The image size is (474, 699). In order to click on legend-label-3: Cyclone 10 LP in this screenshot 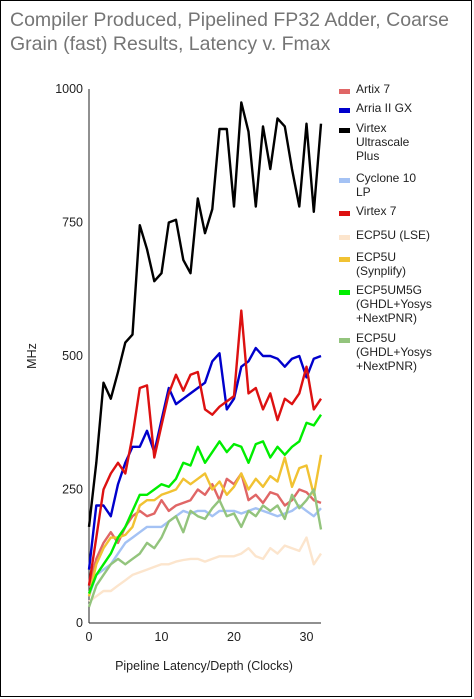, I will do `click(386, 185)`.